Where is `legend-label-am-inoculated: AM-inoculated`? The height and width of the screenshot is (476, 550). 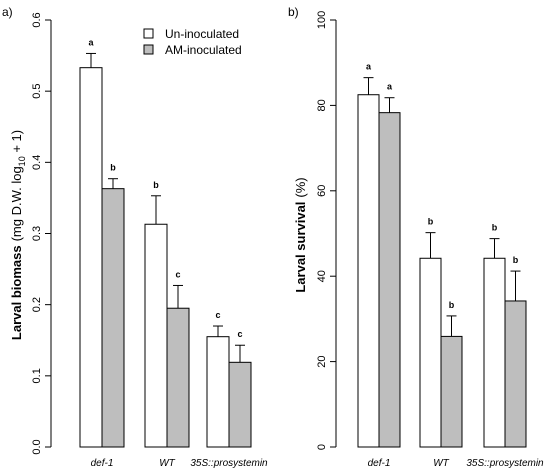
legend-label-am-inoculated: AM-inoculated is located at coordinates (203, 50).